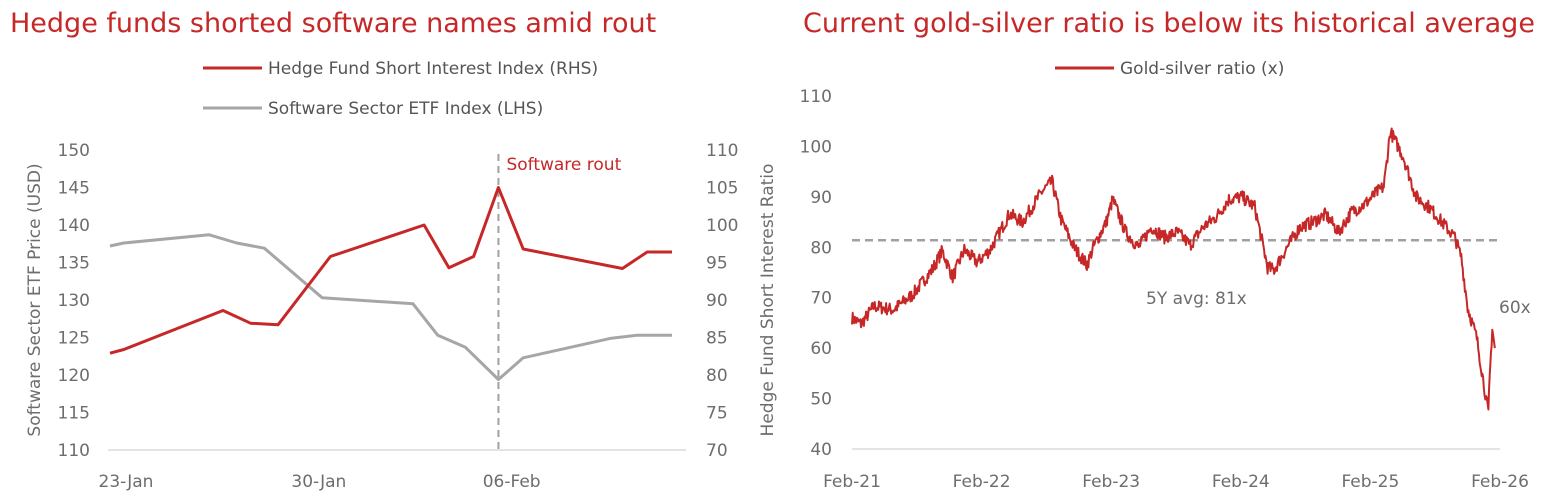  I want to click on right-chart-x-tick-label: Feb-22, so click(982, 482).